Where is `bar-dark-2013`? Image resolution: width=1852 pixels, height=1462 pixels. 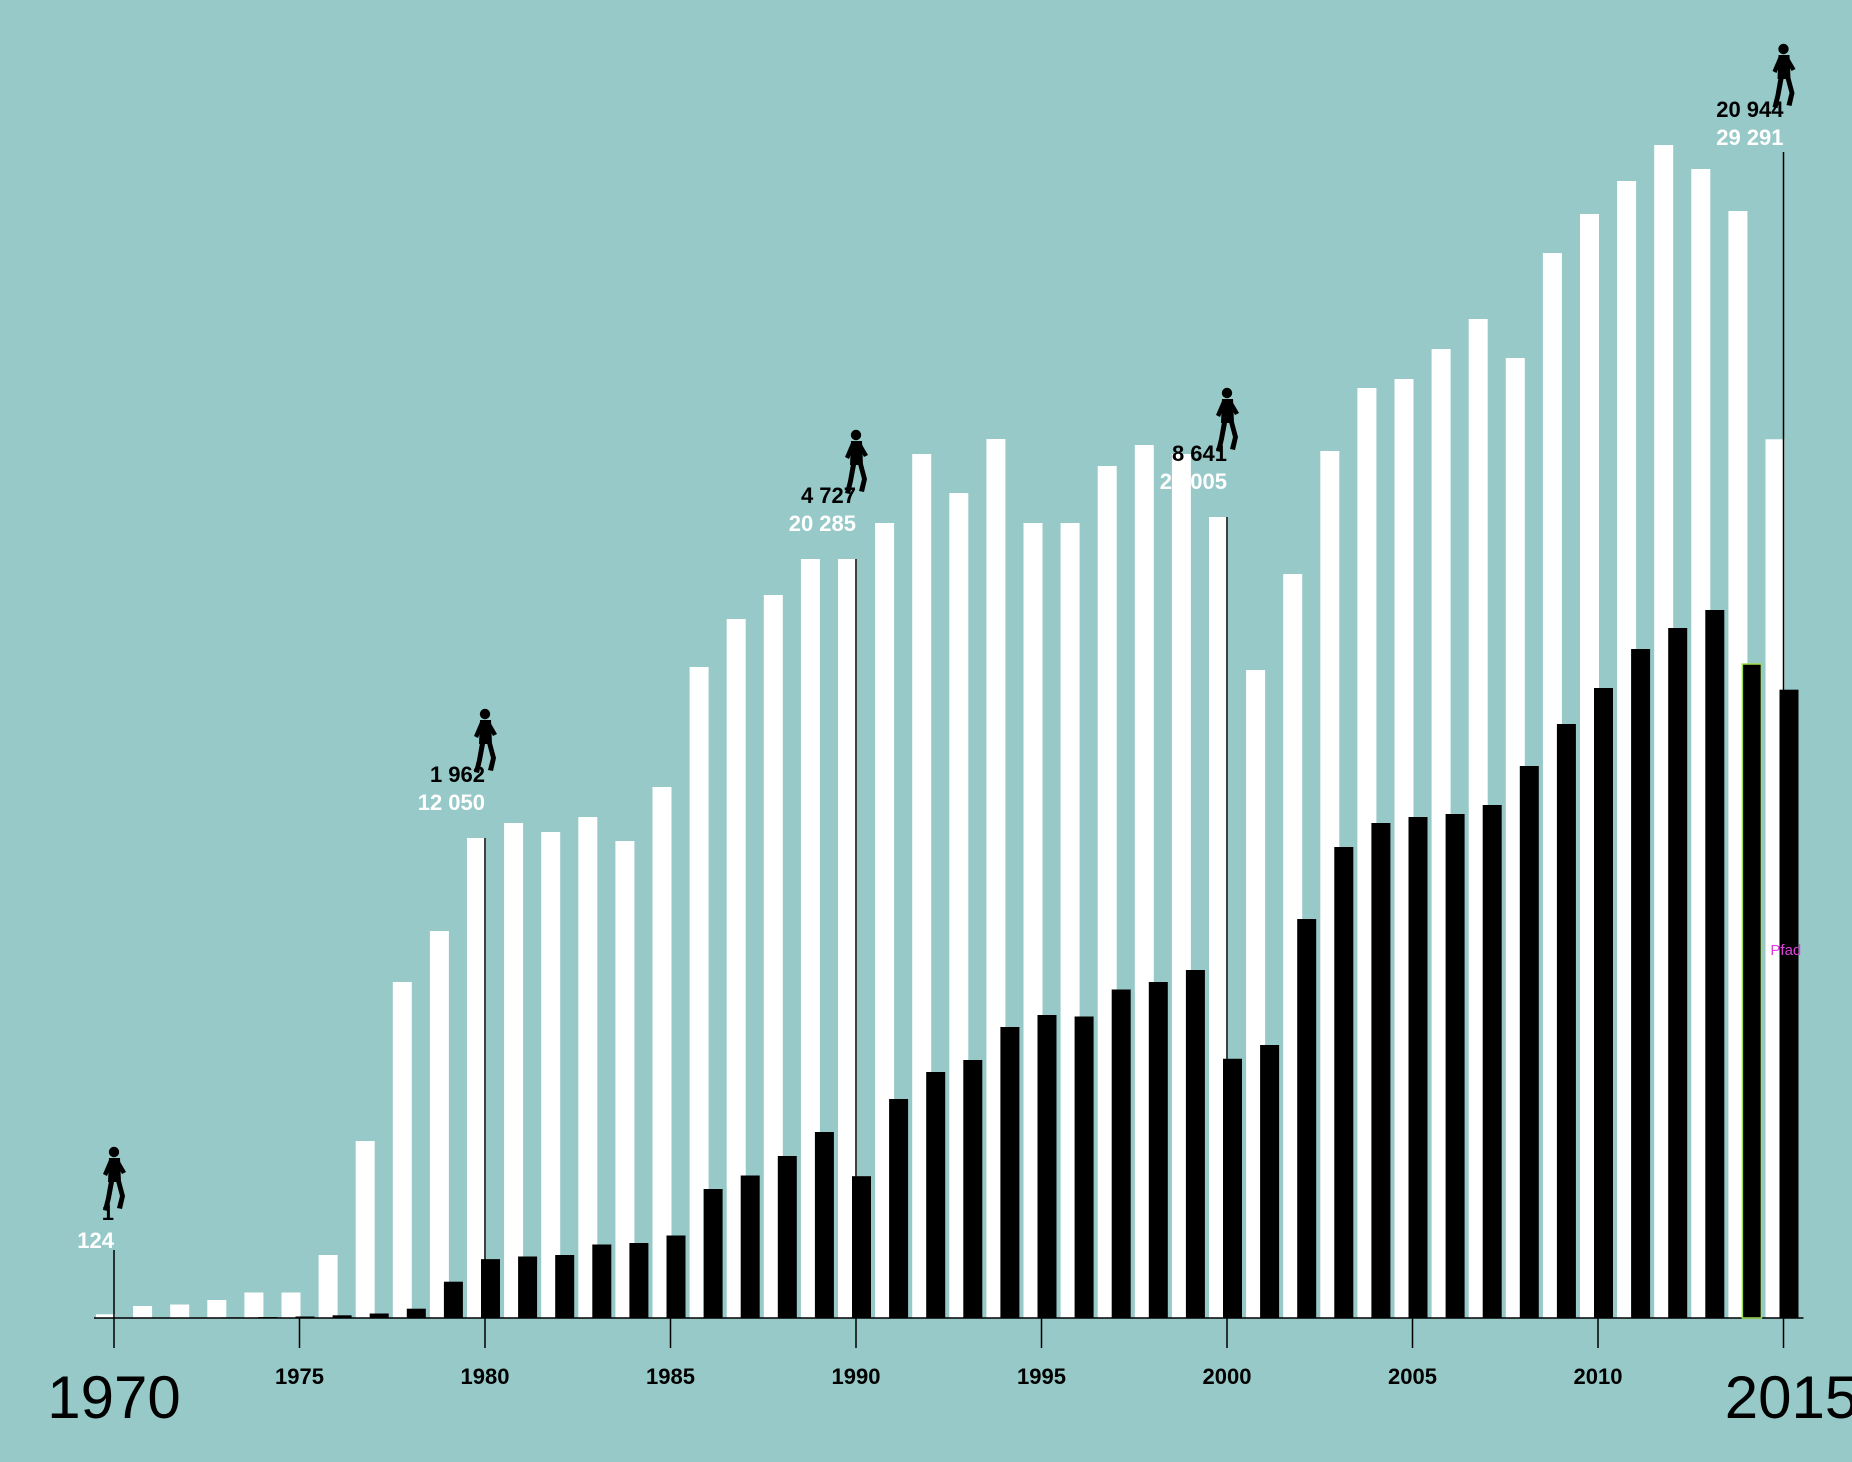
bar-dark-2013 is located at coordinates (1715, 964).